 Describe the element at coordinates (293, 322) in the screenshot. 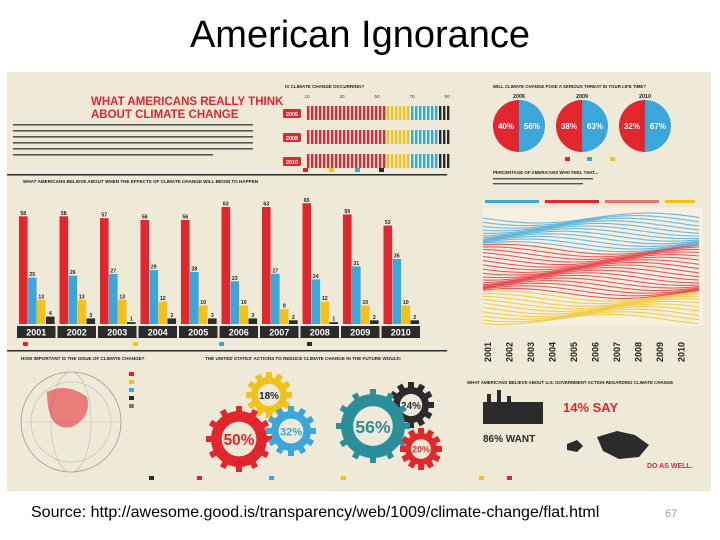

I see `bar-2007-s3` at that location.